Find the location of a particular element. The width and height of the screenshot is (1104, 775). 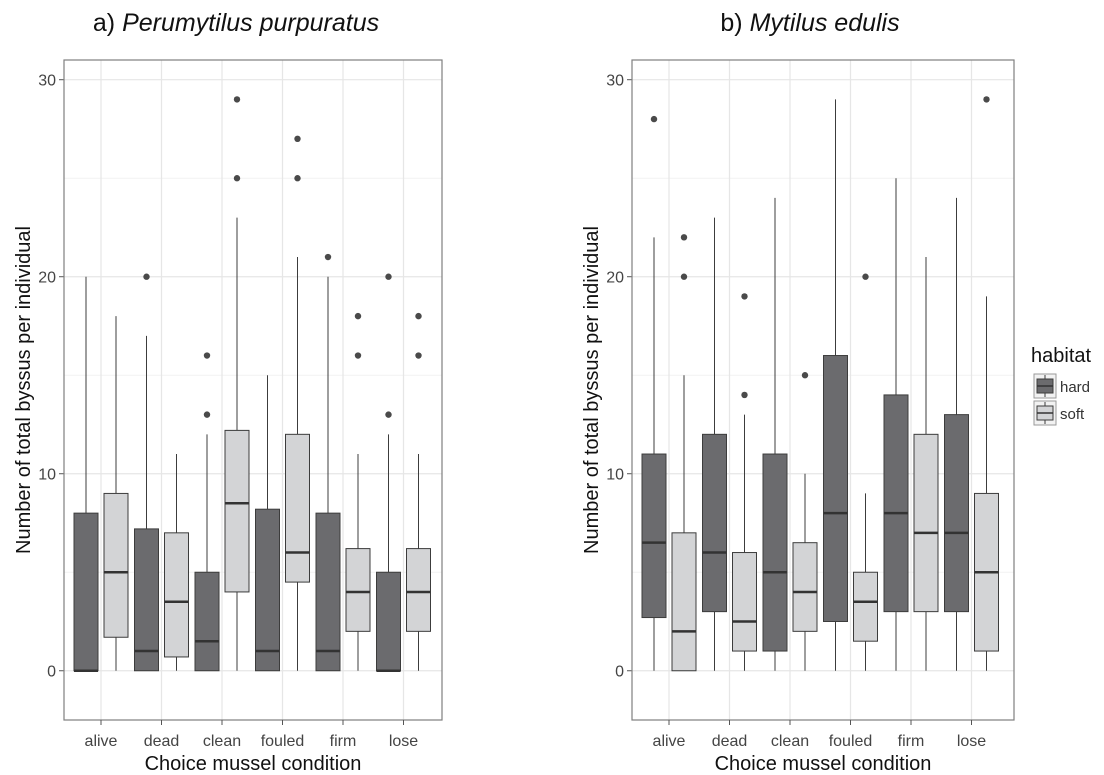

species-name: Perumytilus purpuratus is located at coordinates (250, 23).